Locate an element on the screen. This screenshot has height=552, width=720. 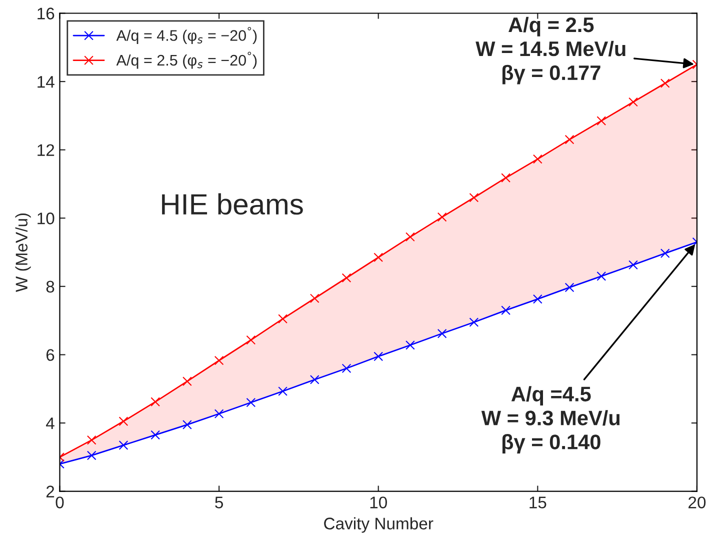
annotation: A/q =4.5 W = 9.3 MeV/u βγ = 0.140 is located at coordinates (550, 420).